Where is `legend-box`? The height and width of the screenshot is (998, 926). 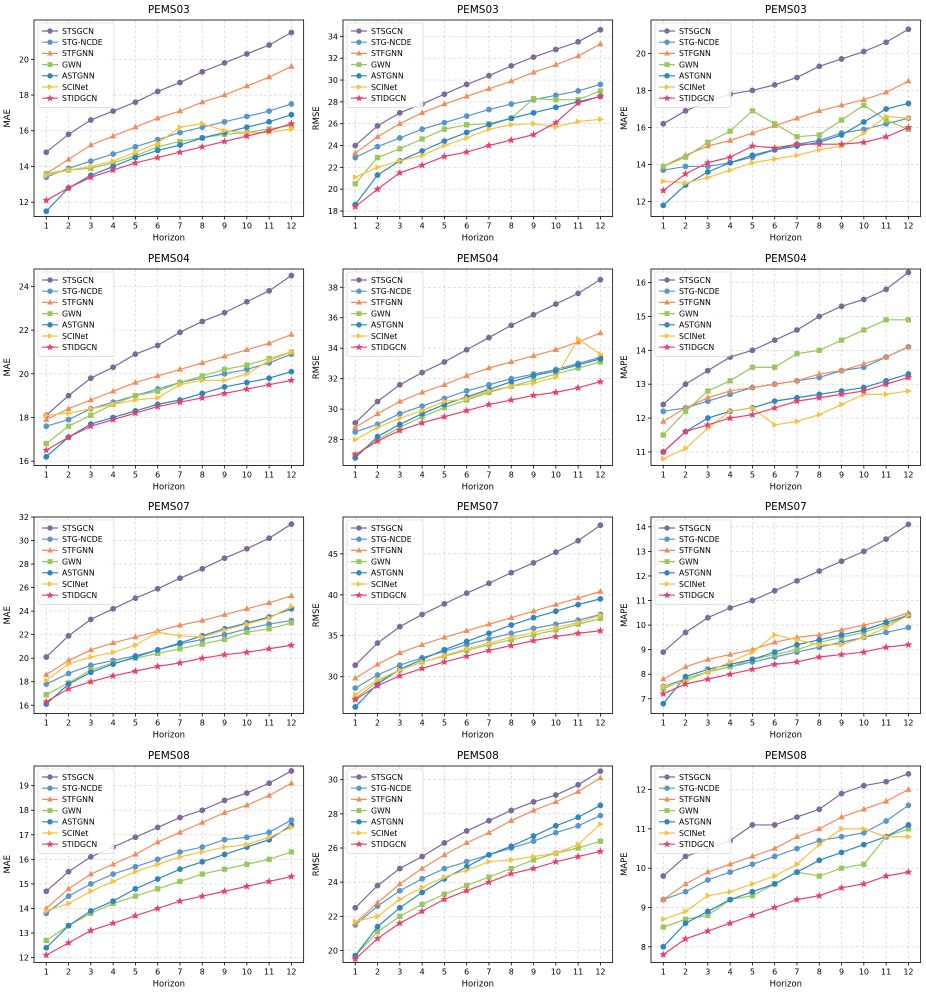 legend-box is located at coordinates (384, 65).